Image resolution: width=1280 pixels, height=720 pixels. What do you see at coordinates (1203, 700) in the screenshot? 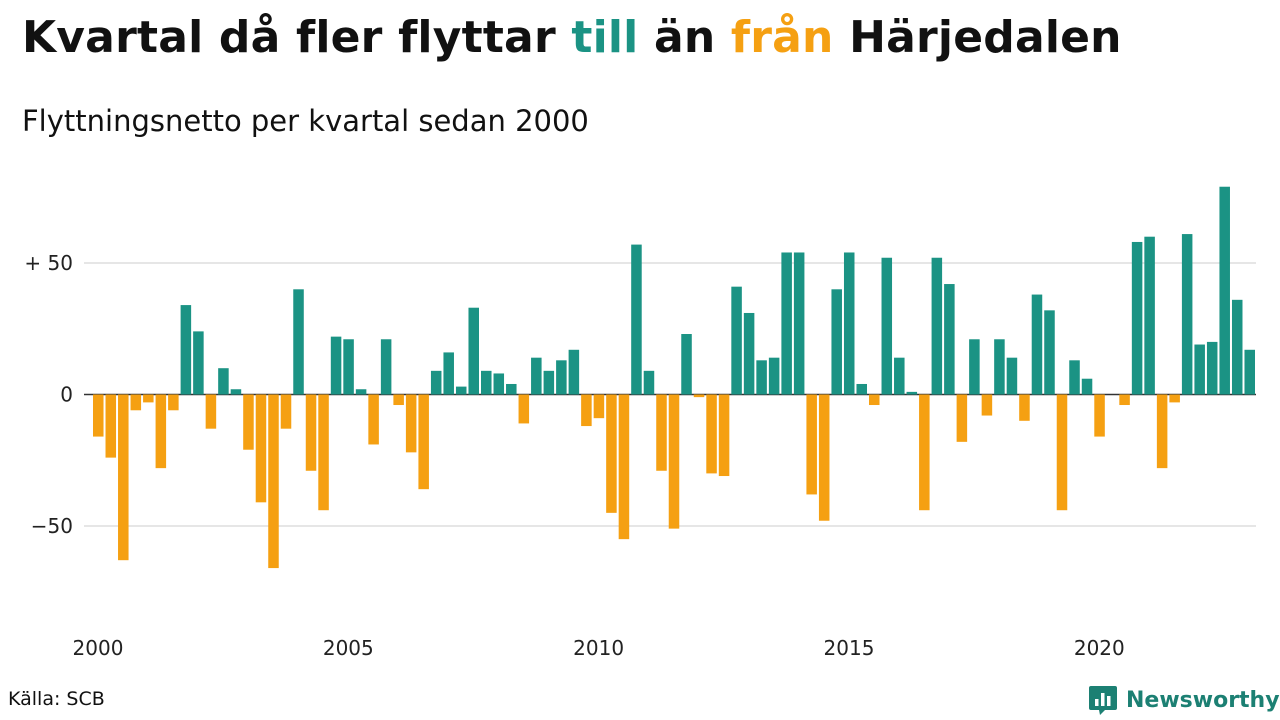
I see `brand-name: Newsworthy` at bounding box center [1203, 700].